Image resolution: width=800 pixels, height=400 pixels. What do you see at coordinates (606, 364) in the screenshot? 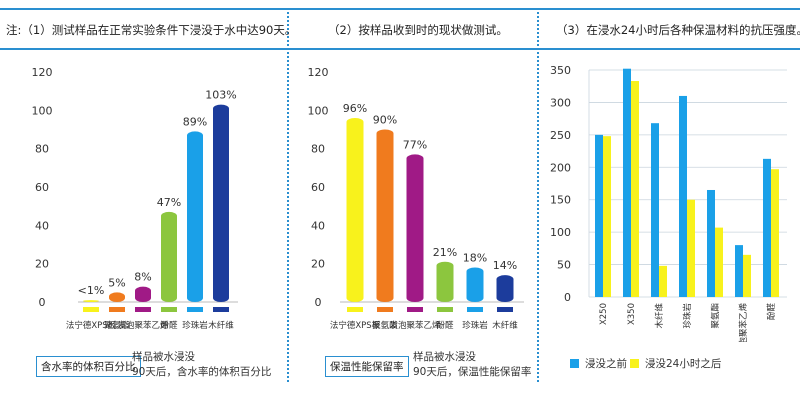
I see `legend-label-before: 浸没之前` at bounding box center [606, 364].